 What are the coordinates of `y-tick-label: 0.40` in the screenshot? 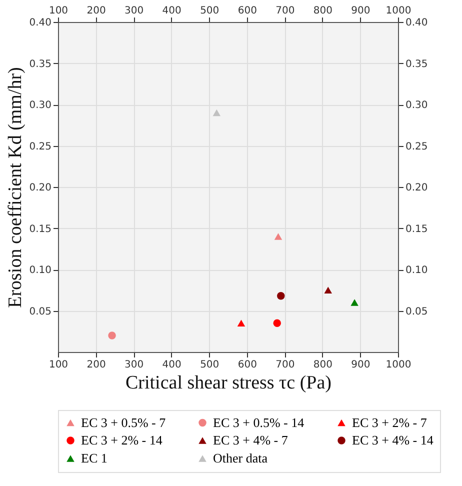 It's located at (40, 23).